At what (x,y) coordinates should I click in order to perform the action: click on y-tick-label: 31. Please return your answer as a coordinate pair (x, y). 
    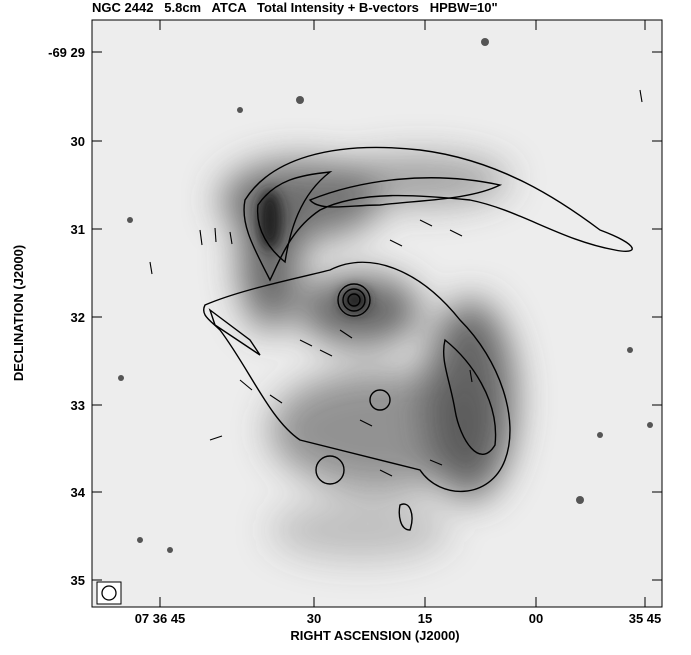
    Looking at the image, I should click on (78, 229).